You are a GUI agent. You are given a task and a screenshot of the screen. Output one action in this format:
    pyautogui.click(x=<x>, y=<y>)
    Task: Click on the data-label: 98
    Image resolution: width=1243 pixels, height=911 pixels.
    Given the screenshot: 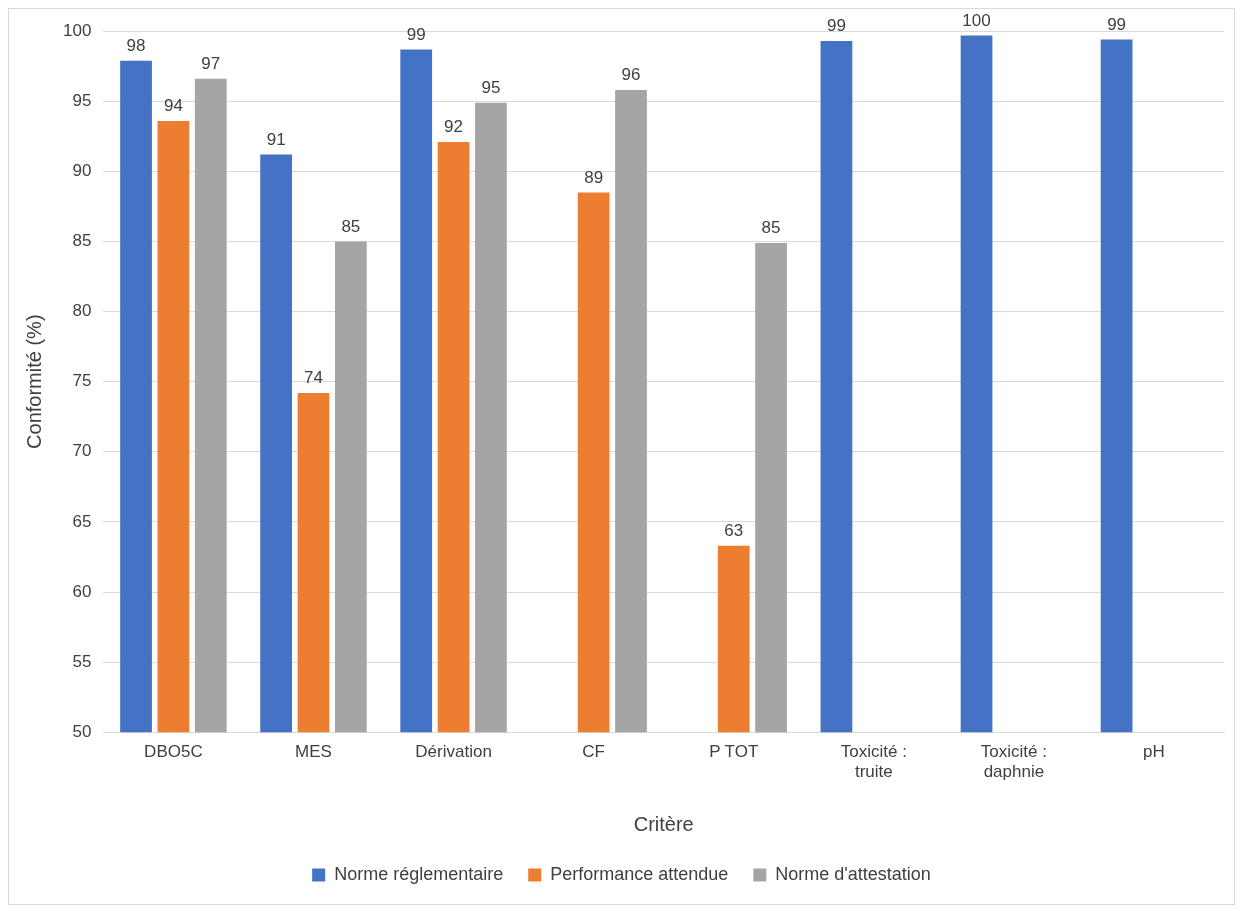 What is the action you would take?
    pyautogui.click(x=136, y=45)
    